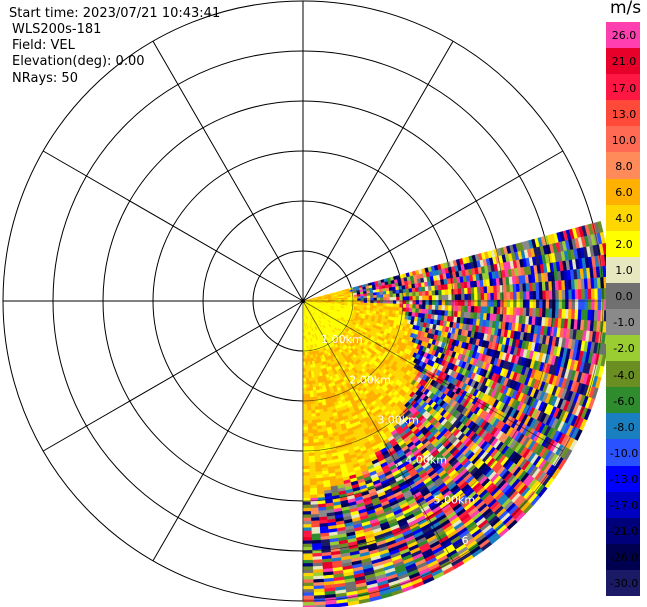 This screenshot has height=607, width=647. I want to click on colorbar-tick-label: 0.0, so click(624, 297).